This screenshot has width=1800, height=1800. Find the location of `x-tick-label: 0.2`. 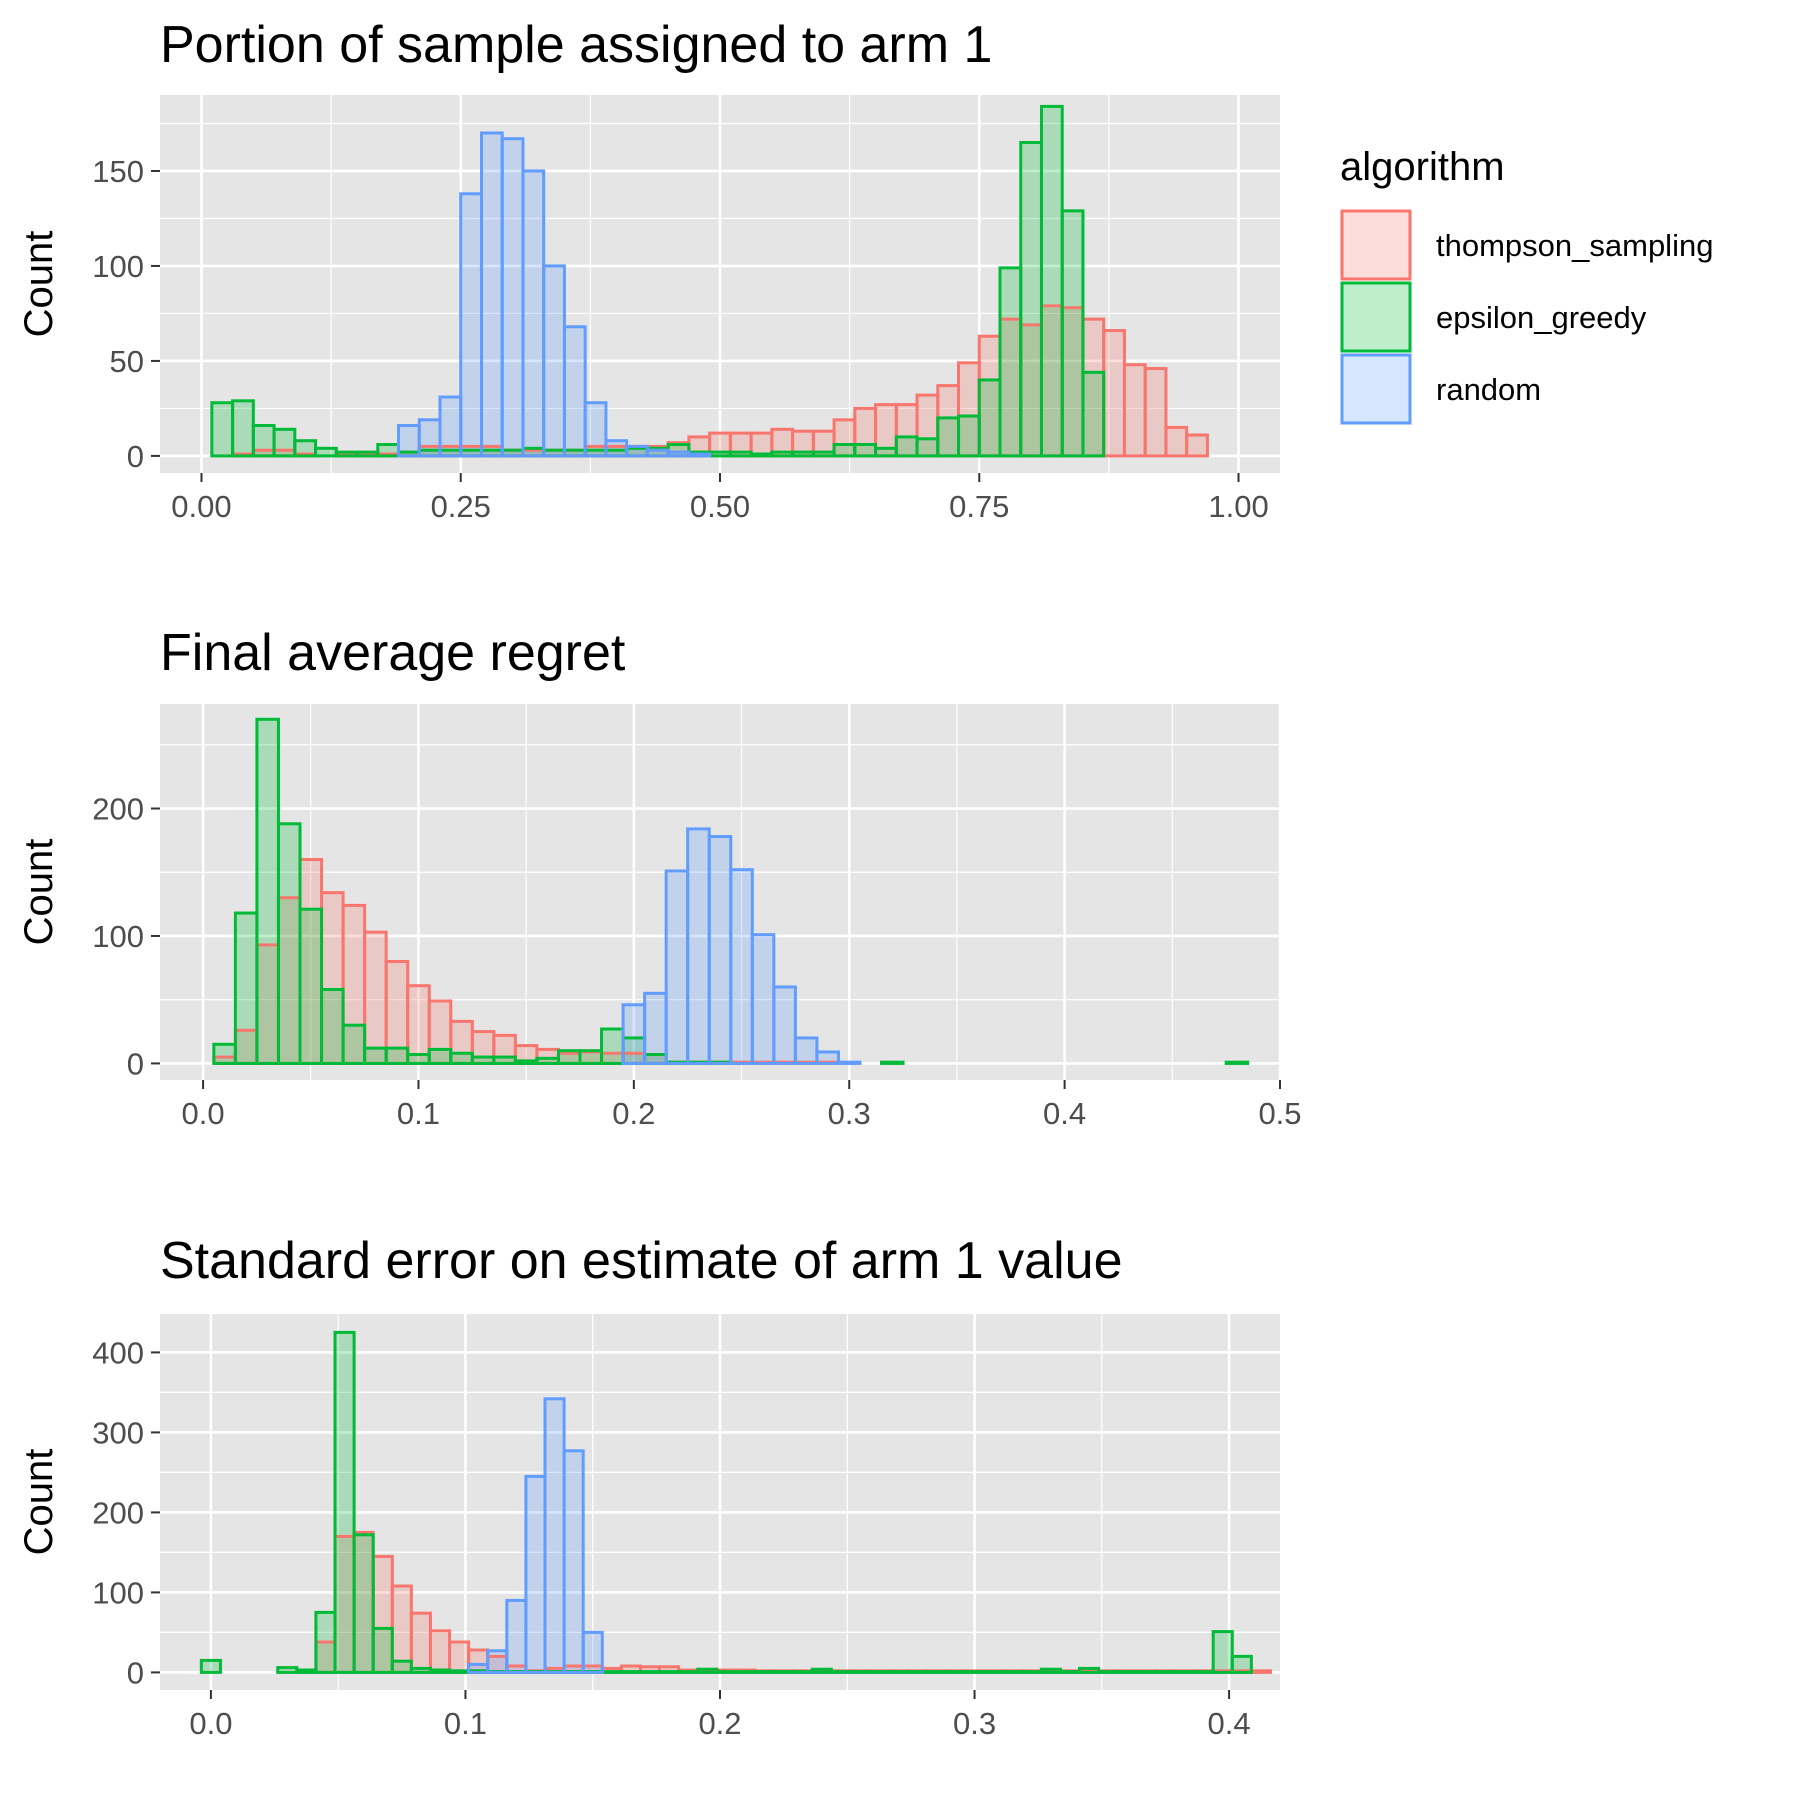

x-tick-label: 0.2 is located at coordinates (719, 1723).